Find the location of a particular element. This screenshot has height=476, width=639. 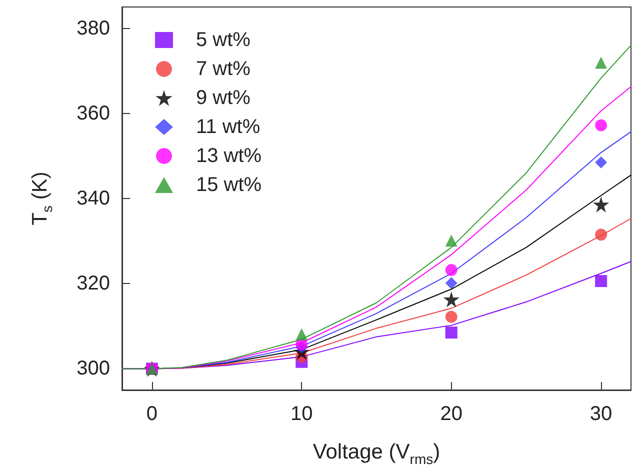

legend-label: 13 wt% is located at coordinates (229, 156).